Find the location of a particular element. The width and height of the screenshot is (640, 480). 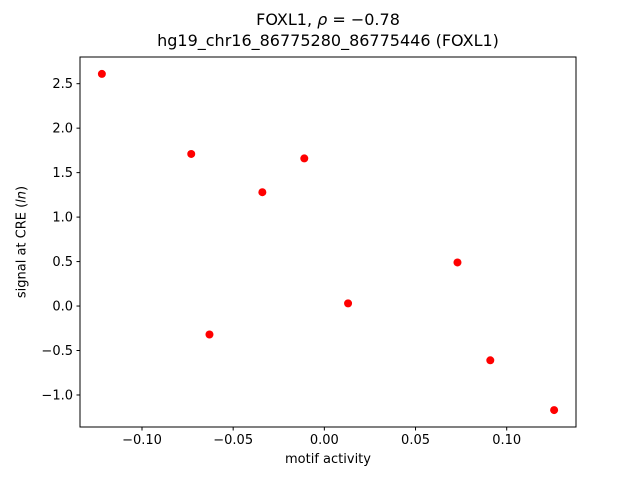

x-tick-label: −0.05 is located at coordinates (233, 440).